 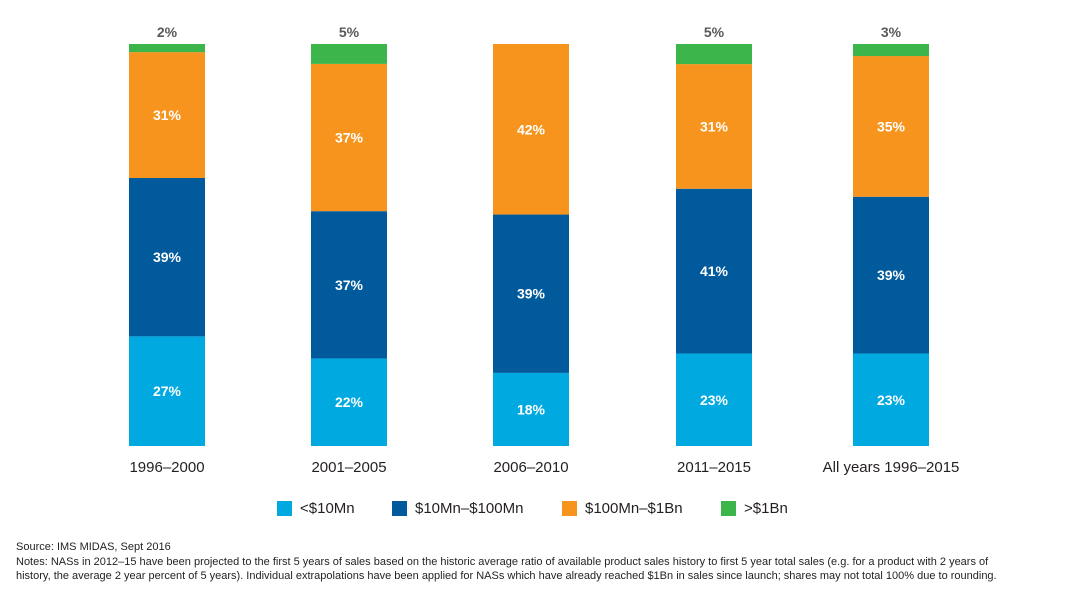 What do you see at coordinates (634, 508) in the screenshot?
I see `legend-label: $100Mn–$1Bn` at bounding box center [634, 508].